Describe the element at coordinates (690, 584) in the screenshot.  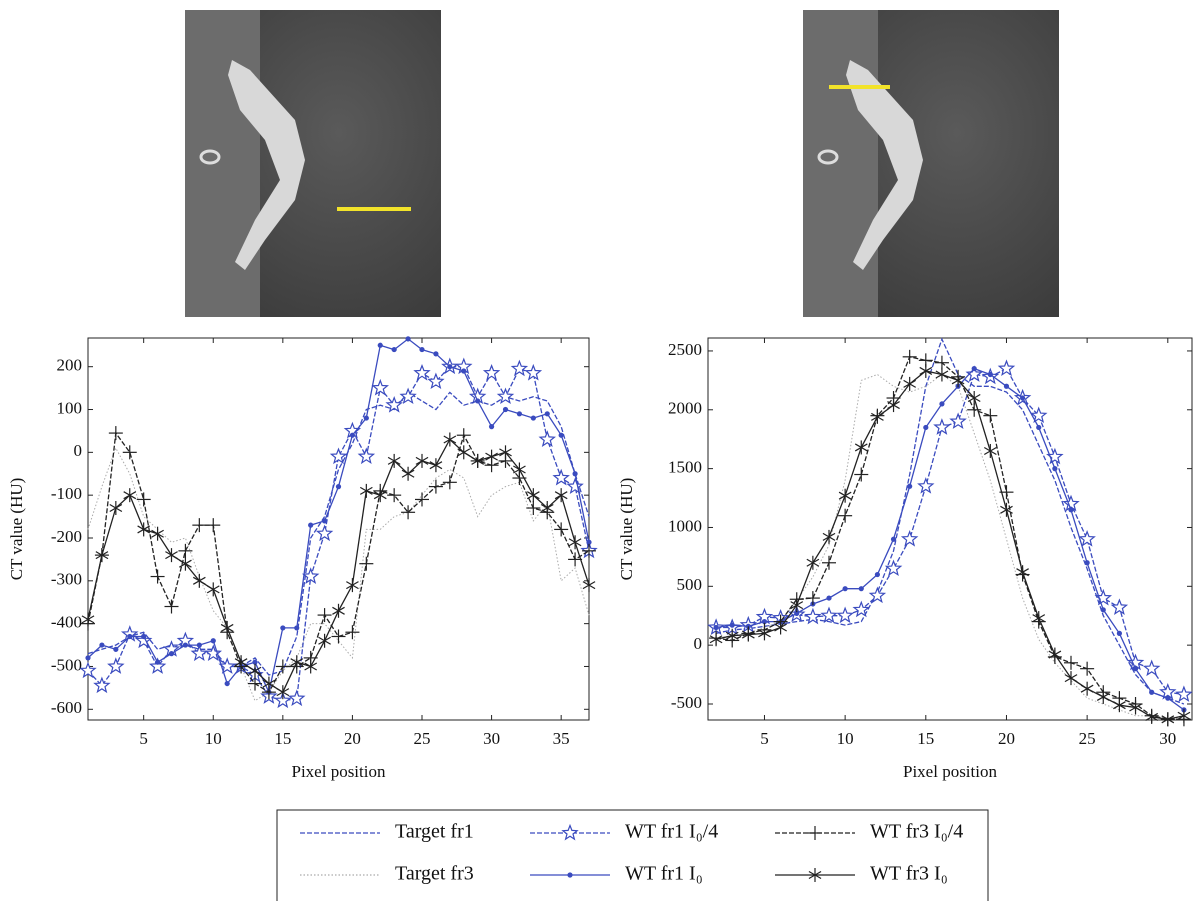
I see `y-tick-label: 500` at that location.